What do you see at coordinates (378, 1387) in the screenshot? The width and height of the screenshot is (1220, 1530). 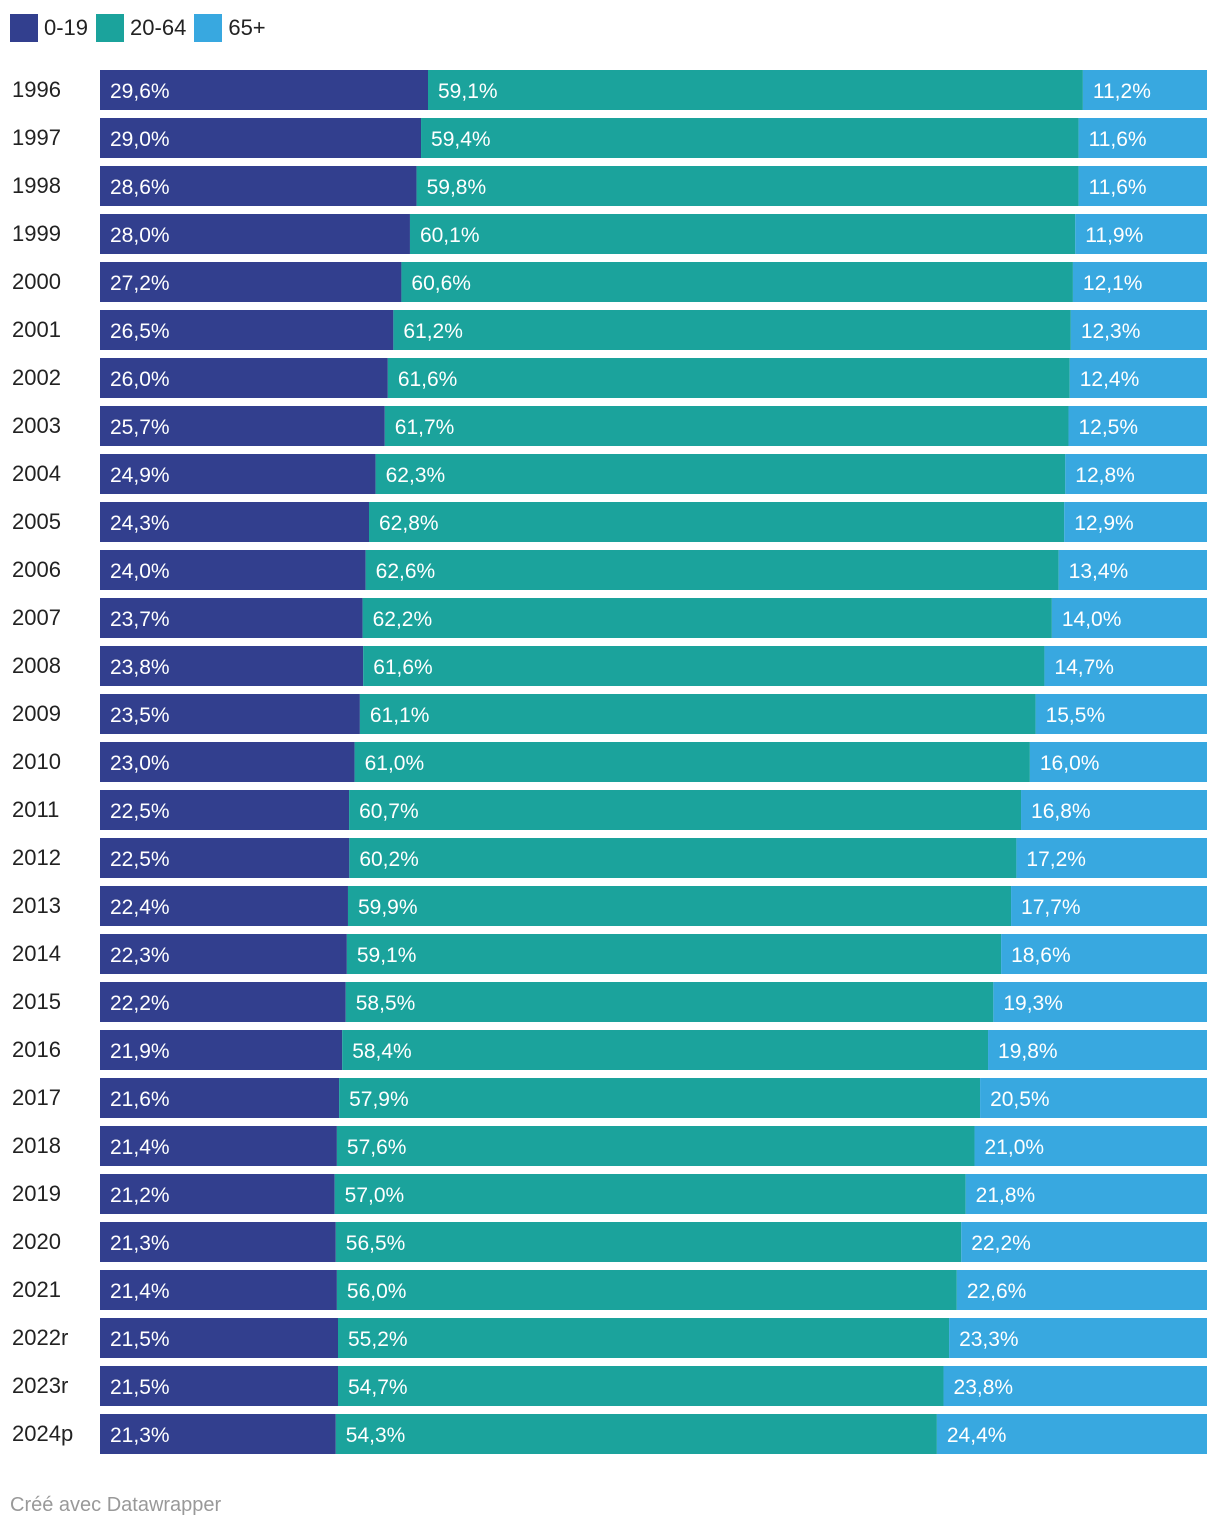 I see `data-label-20-64-2023r: 54,7%` at bounding box center [378, 1387].